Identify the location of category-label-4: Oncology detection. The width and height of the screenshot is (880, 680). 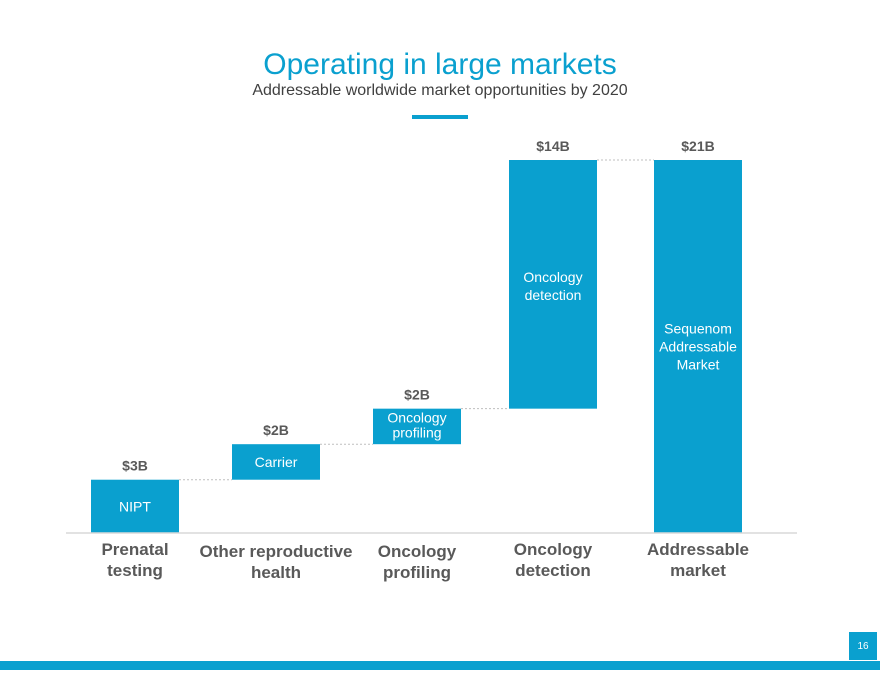
(553, 560).